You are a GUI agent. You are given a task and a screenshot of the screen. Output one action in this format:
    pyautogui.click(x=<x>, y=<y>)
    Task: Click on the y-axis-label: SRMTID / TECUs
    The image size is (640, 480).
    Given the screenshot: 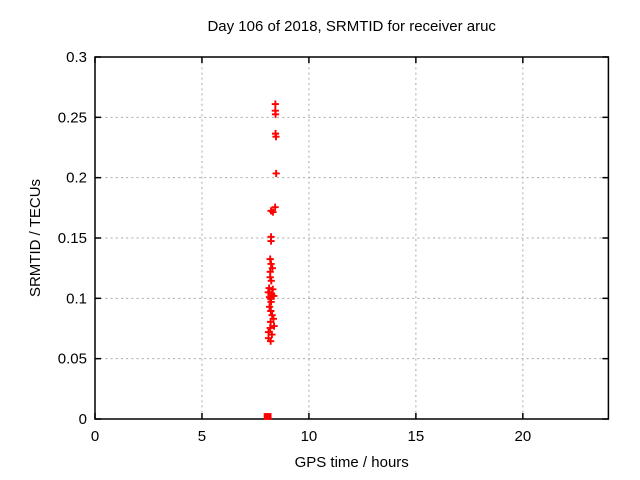 What is the action you would take?
    pyautogui.click(x=35, y=238)
    